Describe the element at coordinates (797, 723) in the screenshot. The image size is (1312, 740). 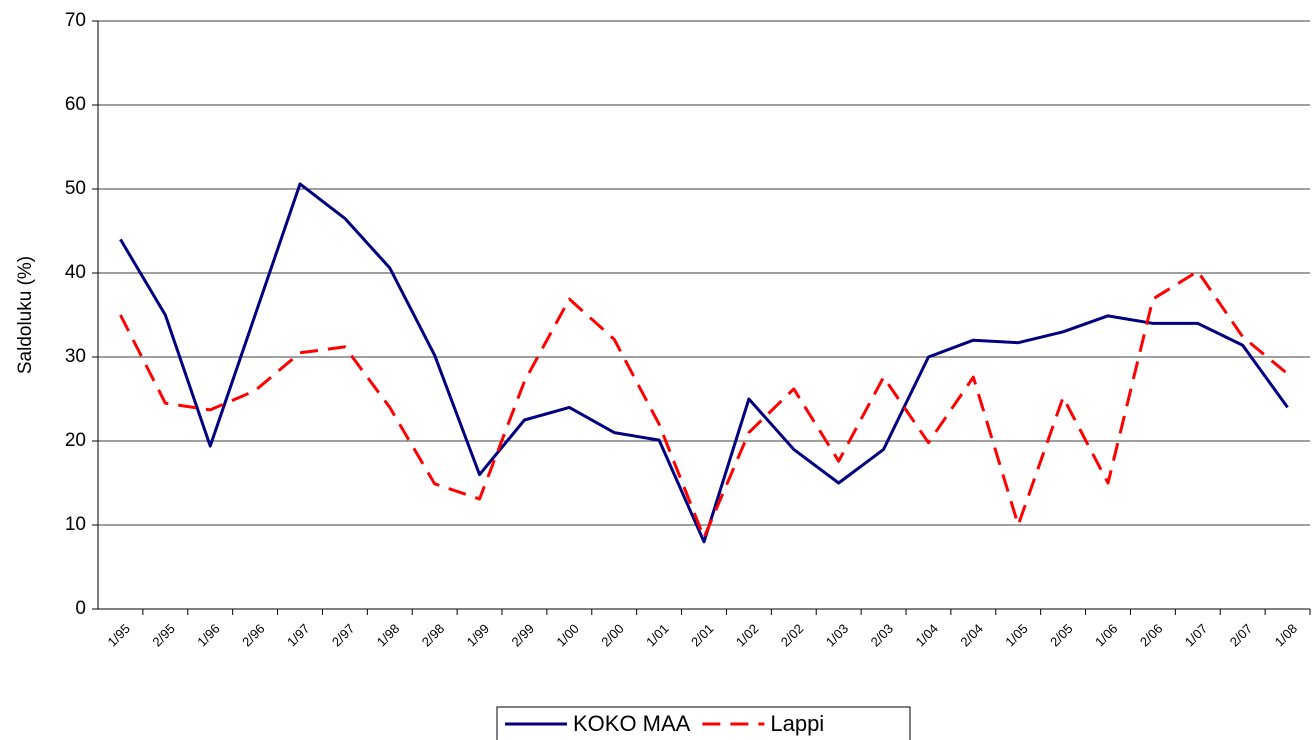
I see `legend-label: Lappi` at that location.